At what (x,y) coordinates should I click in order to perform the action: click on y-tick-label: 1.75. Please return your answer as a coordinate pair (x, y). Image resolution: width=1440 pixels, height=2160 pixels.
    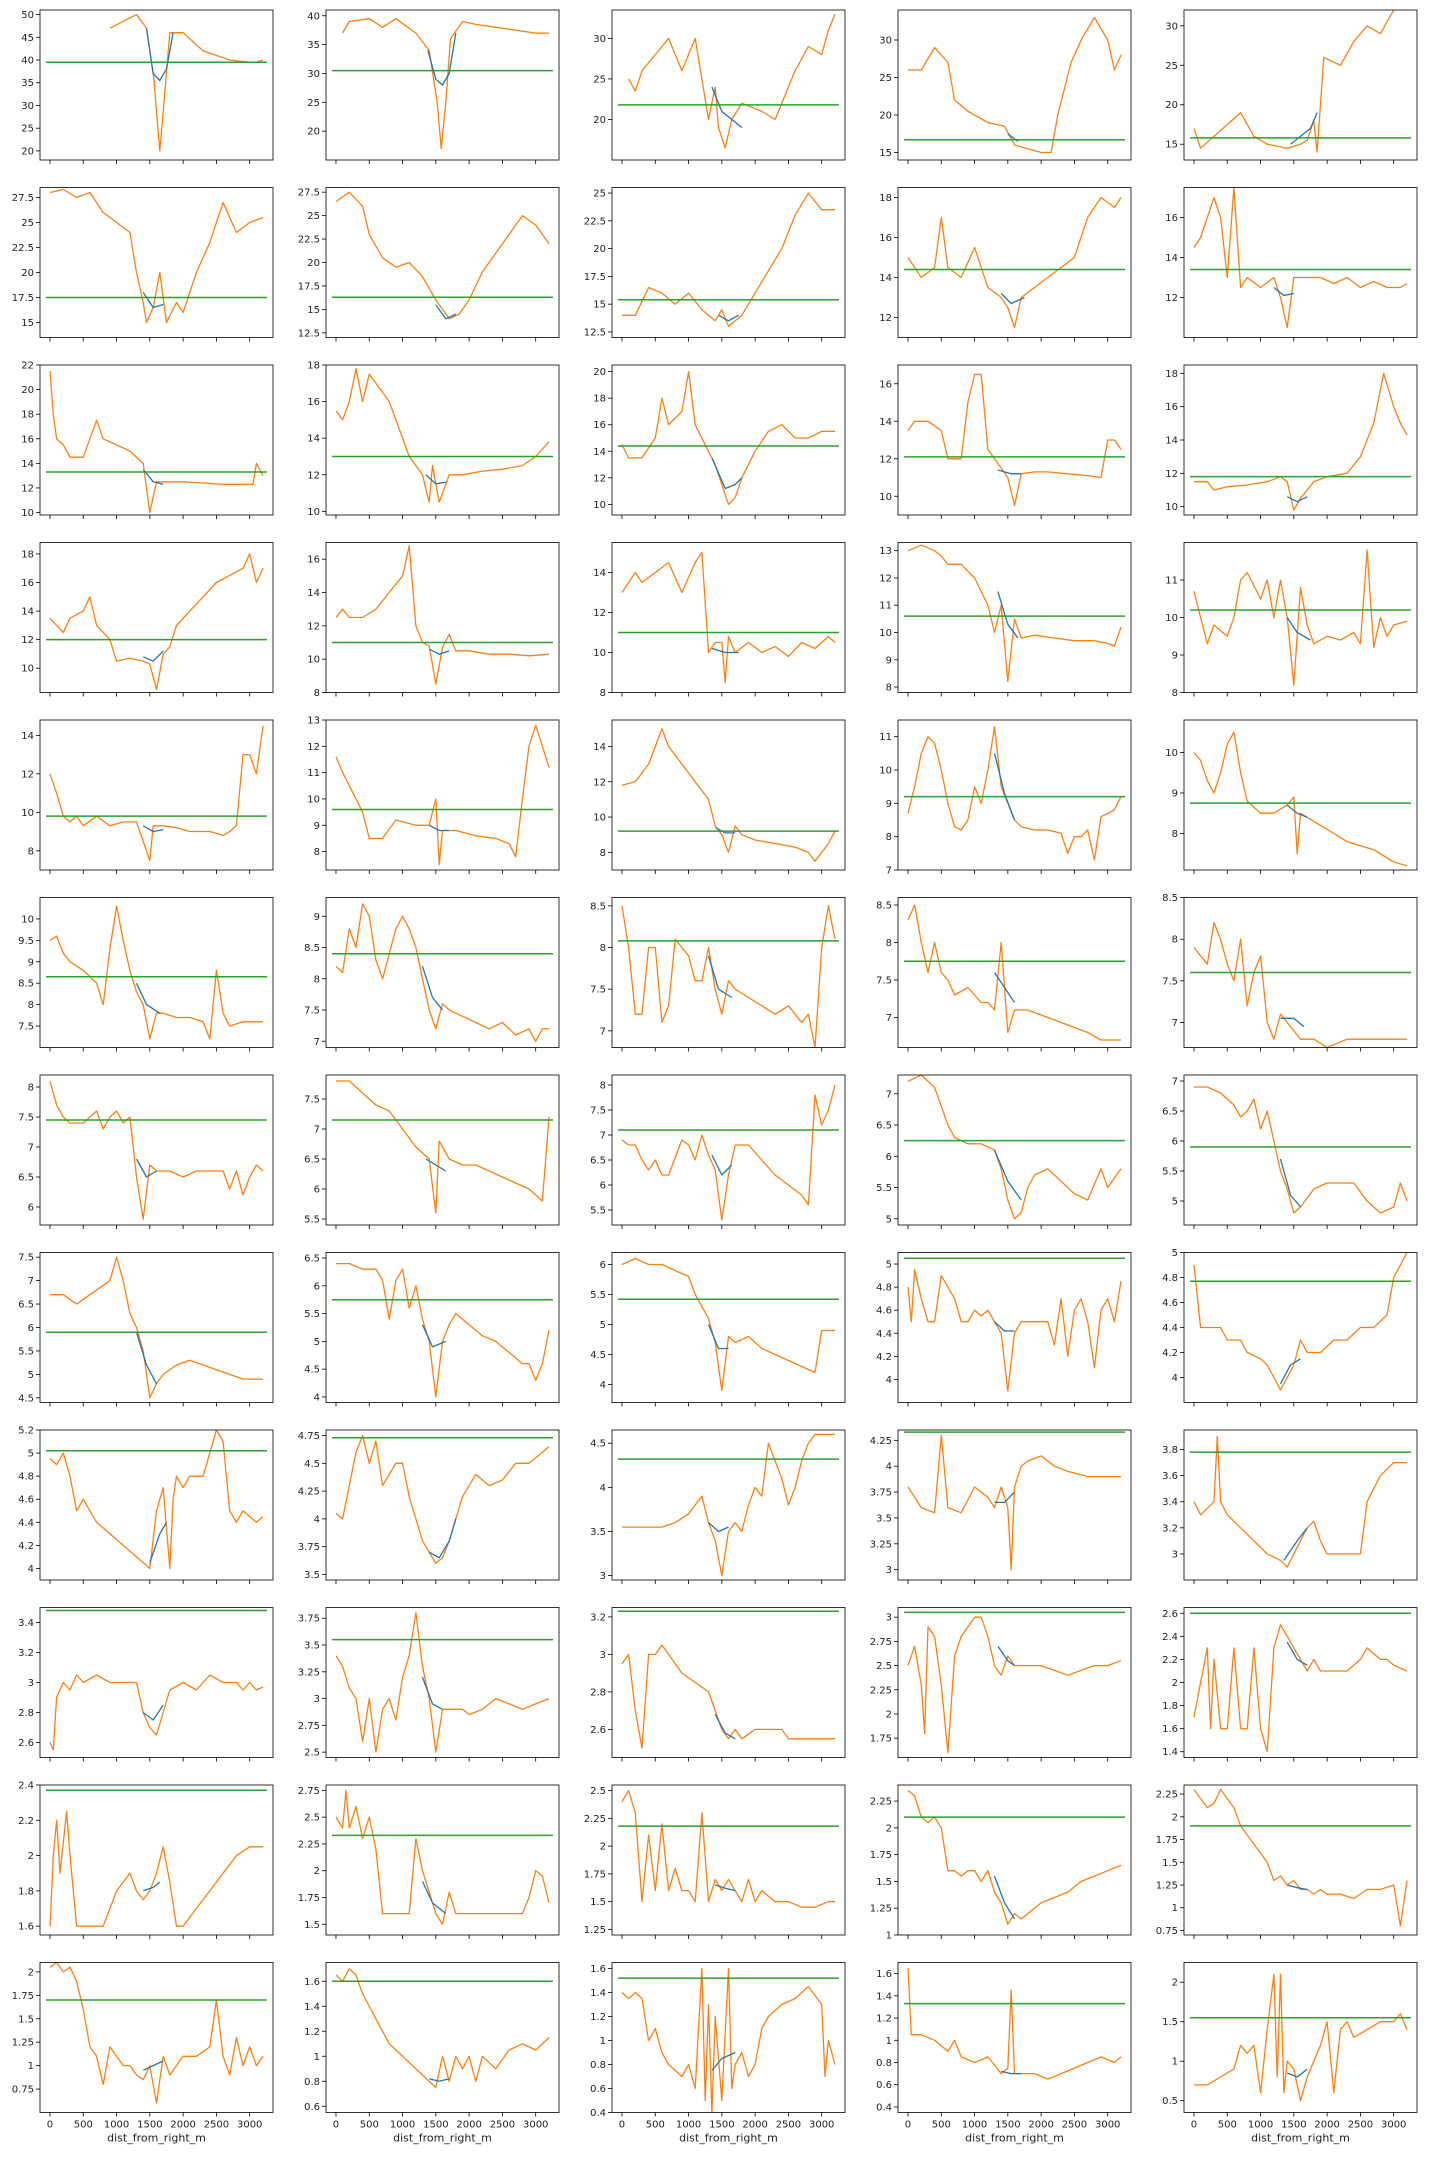
    Looking at the image, I should click on (309, 1898).